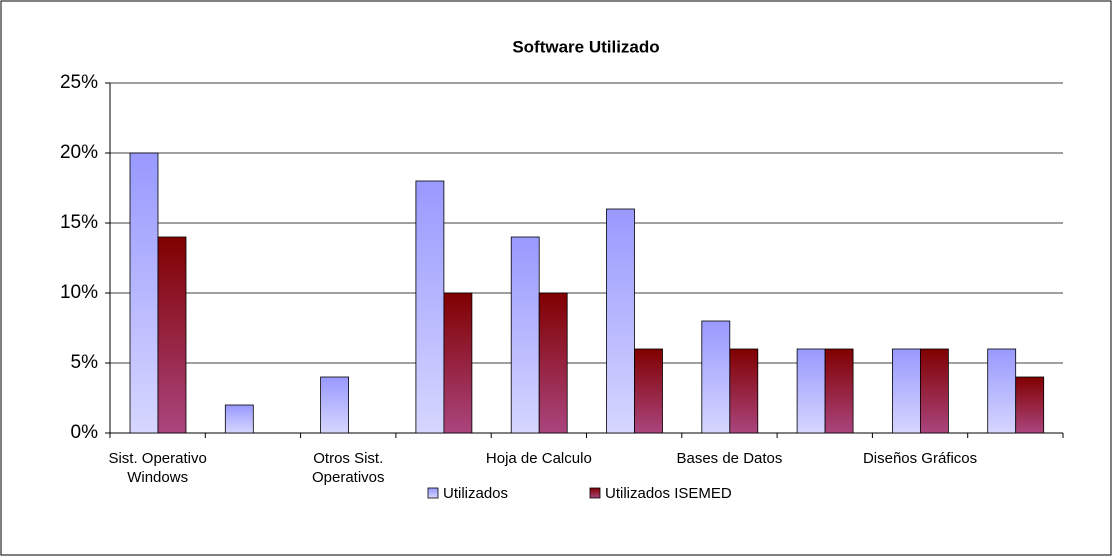 The height and width of the screenshot is (556, 1112). What do you see at coordinates (475, 493) in the screenshot?
I see `legend-label: Utilizados` at bounding box center [475, 493].